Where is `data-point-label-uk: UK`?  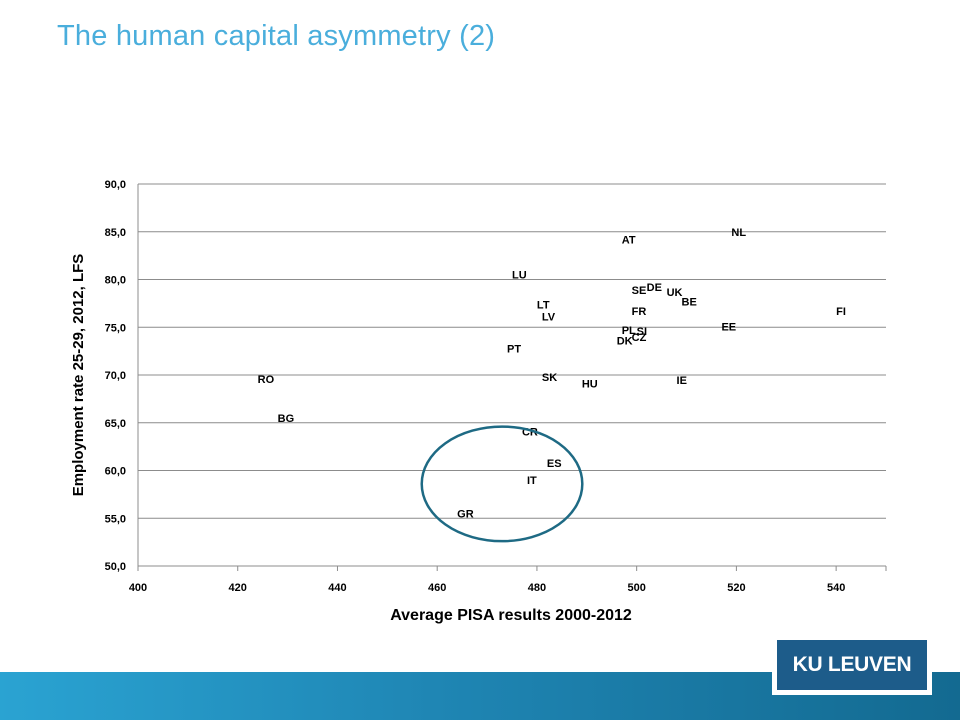 data-point-label-uk: UK is located at coordinates (675, 293).